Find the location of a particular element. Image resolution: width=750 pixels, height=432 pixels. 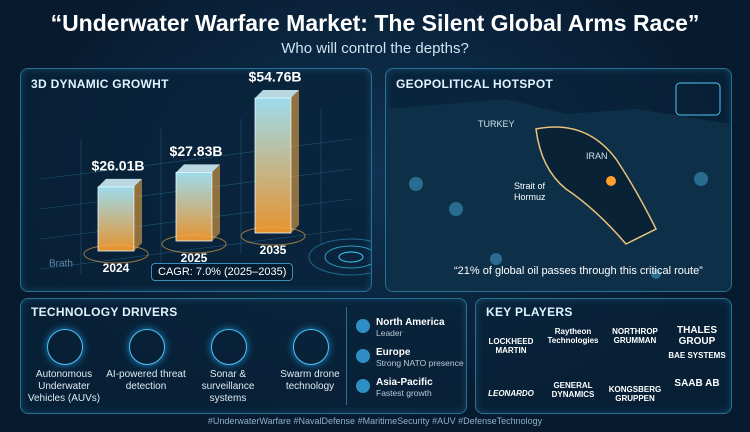

company: NORTHROP GRUMMAN is located at coordinates (635, 336).